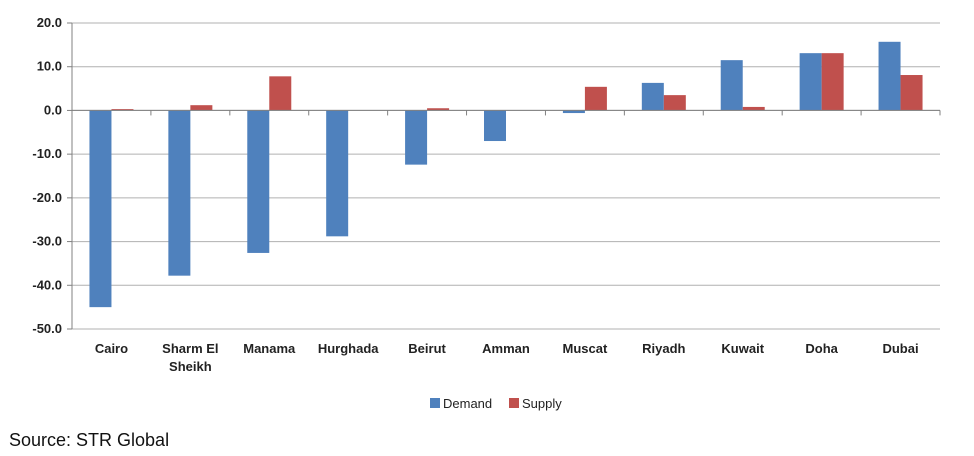 The image size is (974, 456). I want to click on y-axis-tick-labels: -50.0 -40.0 -30.0 -20.0 -10.0 0.0 10.0 20.0, so click(47, 175).